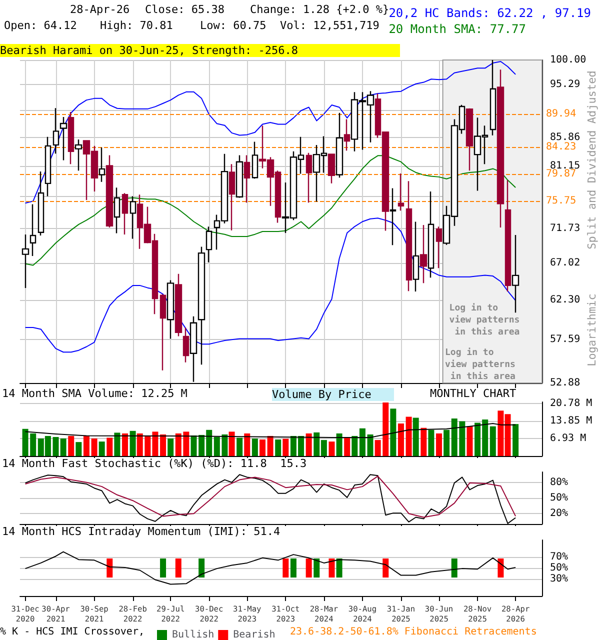 The image size is (600, 640). I want to click on text: Bearish Harami on 30-Jun-25, Strength: -256.8, so click(149, 50).